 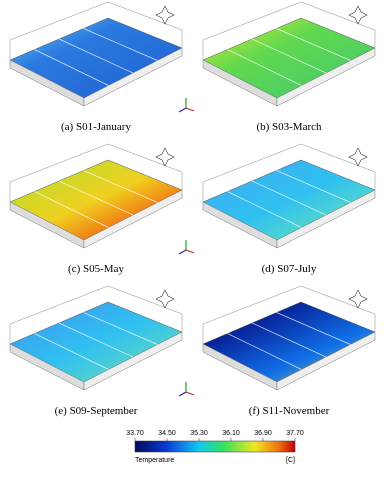 What do you see at coordinates (96, 411) in the screenshot?
I see `caption: (e) S09-September` at bounding box center [96, 411].